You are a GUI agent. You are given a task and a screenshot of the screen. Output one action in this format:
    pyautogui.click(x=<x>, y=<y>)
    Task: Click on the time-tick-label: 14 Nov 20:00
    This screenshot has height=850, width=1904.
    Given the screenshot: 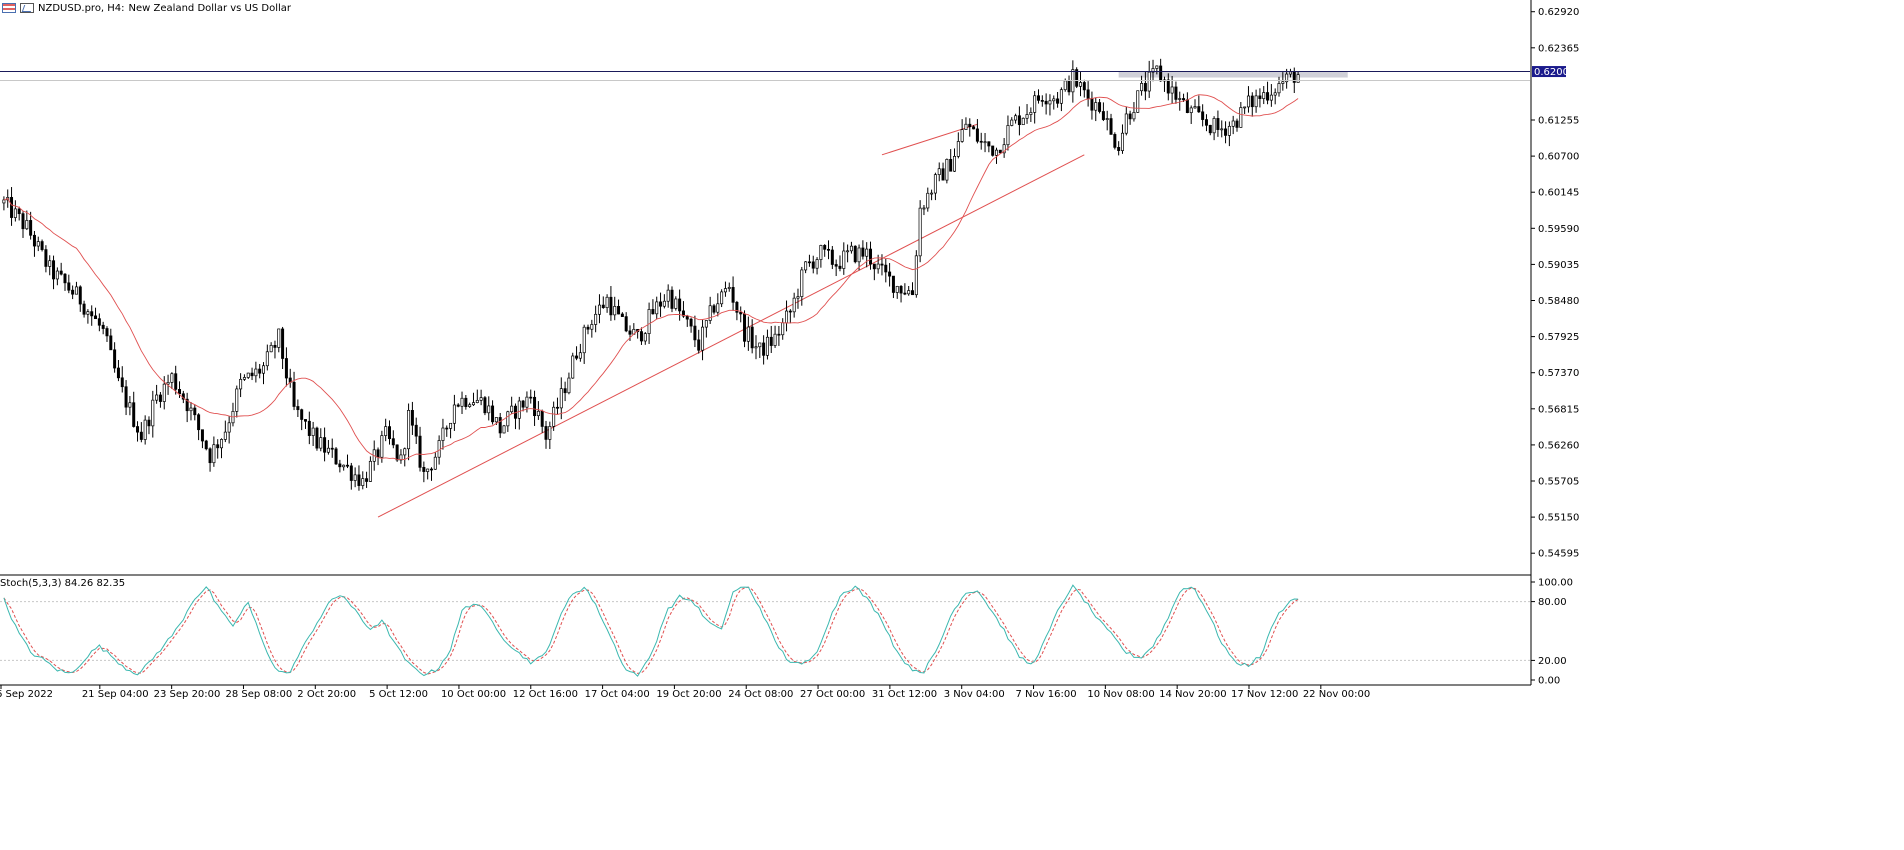 What is the action you would take?
    pyautogui.click(x=1192, y=694)
    